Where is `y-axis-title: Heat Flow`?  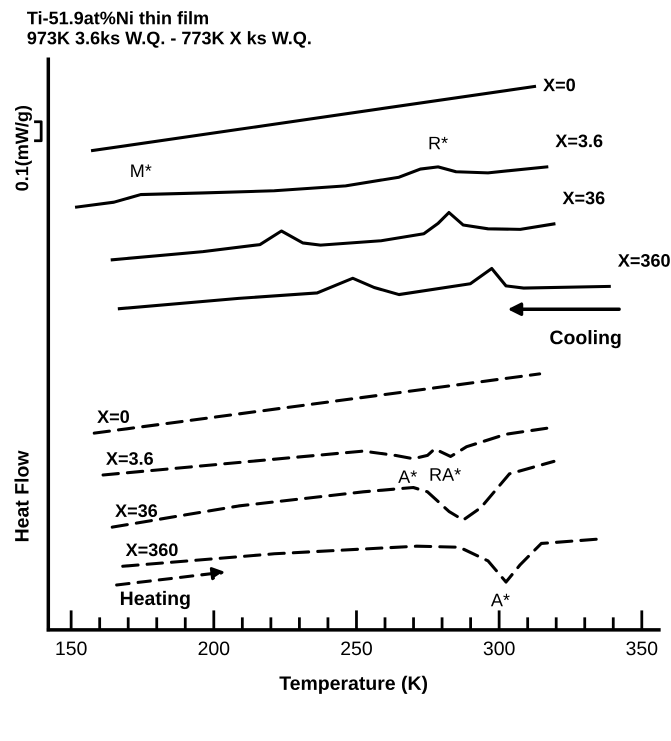
y-axis-title: Heat Flow is located at coordinates (21, 496).